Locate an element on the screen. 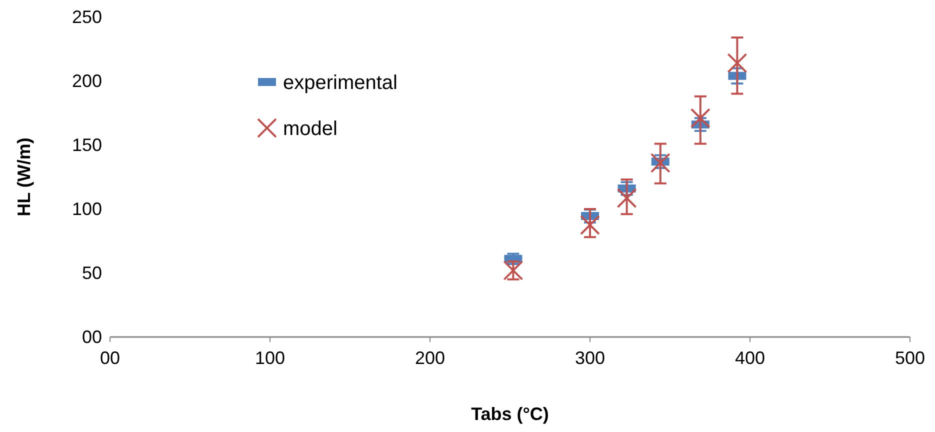  y-tick-label: 50 is located at coordinates (92, 273).